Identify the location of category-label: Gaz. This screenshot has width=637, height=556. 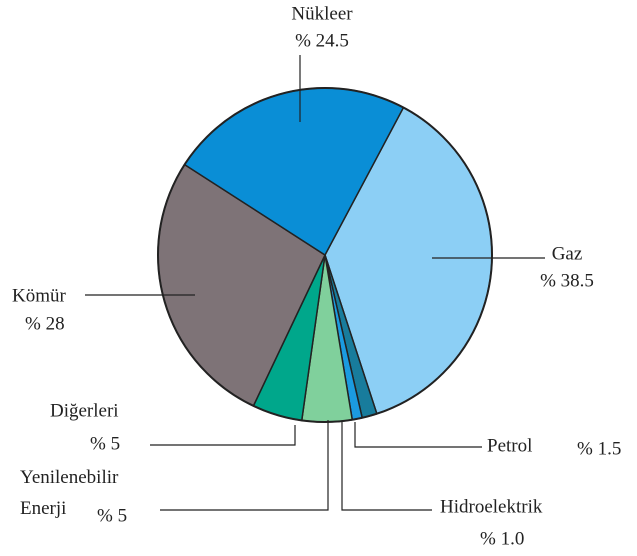
(567, 253).